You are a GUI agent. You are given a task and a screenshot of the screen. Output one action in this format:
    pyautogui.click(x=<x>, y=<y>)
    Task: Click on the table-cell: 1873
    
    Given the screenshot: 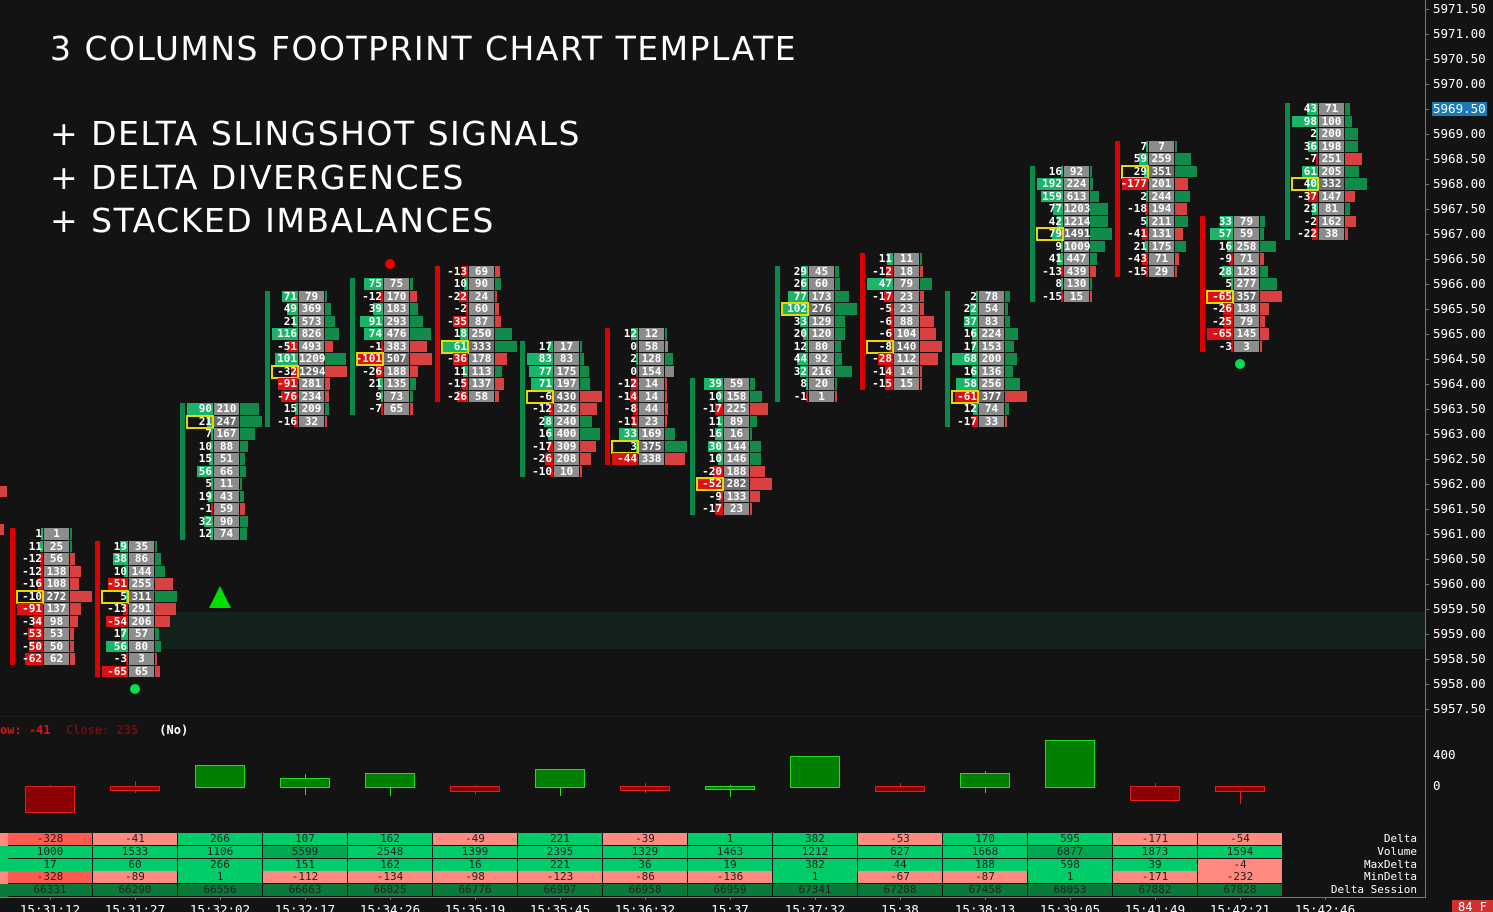 What is the action you would take?
    pyautogui.click(x=1155, y=852)
    